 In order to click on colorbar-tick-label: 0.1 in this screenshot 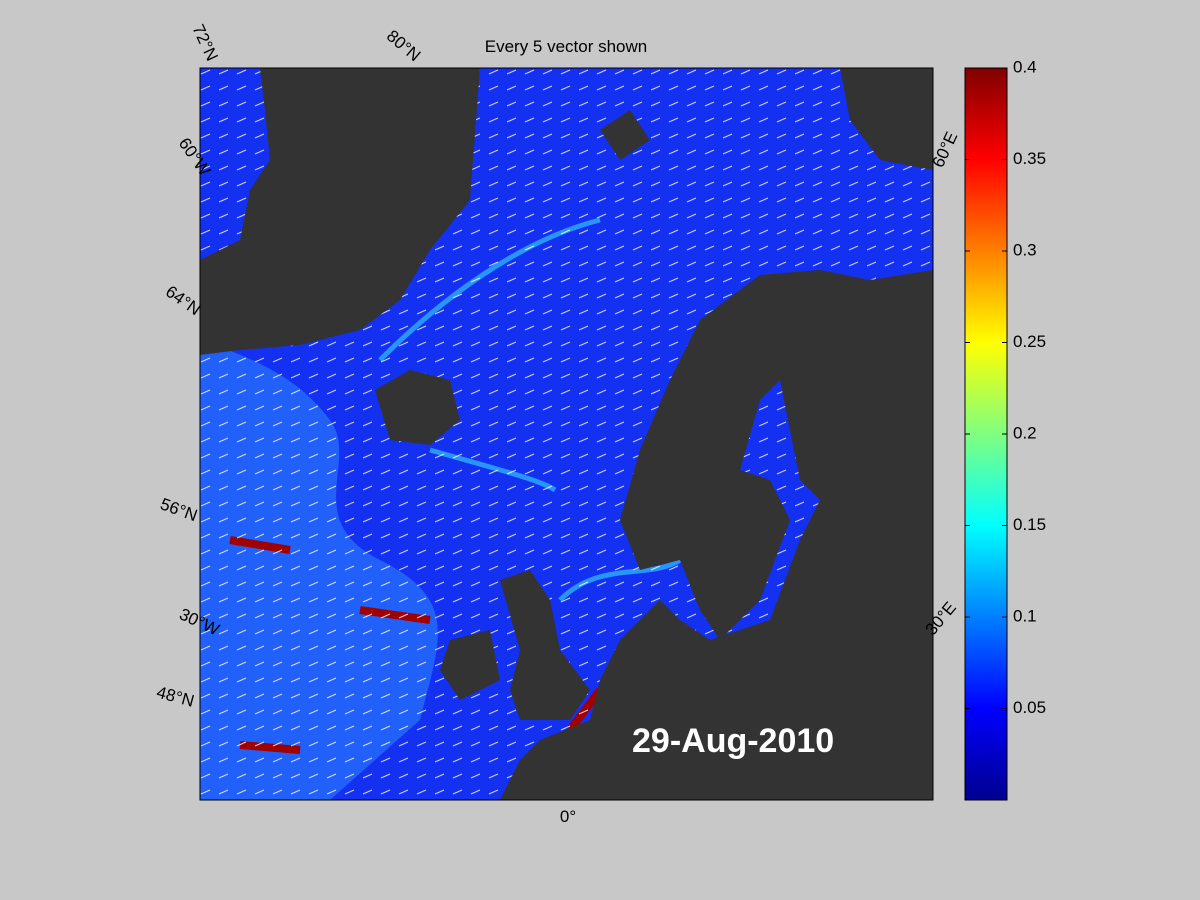, I will do `click(1025, 615)`.